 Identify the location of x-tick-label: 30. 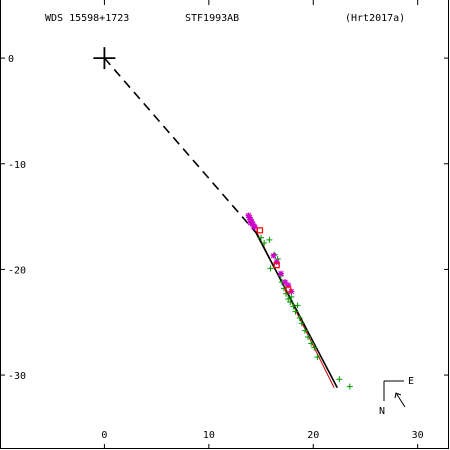
(418, 435).